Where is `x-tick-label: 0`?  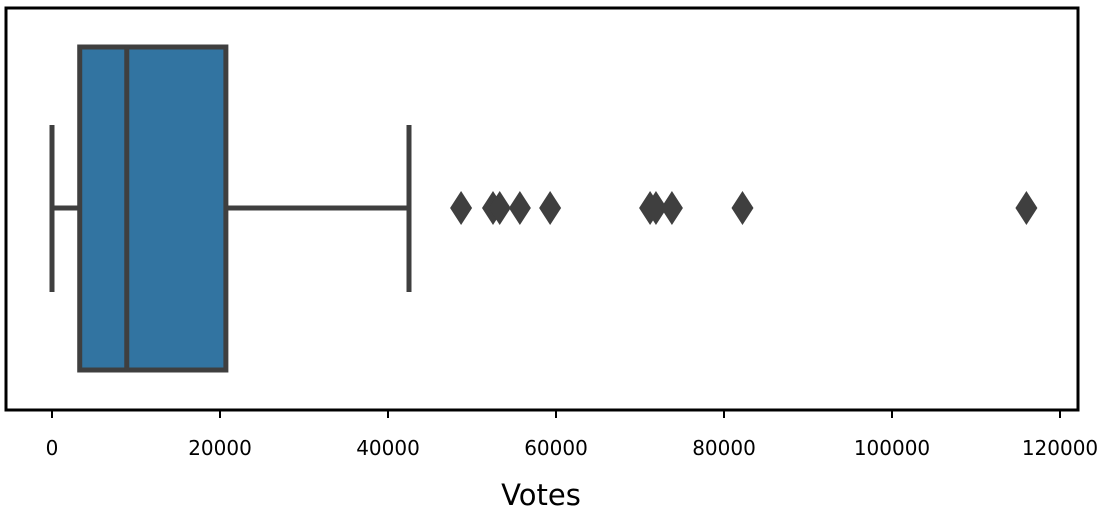 x-tick-label: 0 is located at coordinates (52, 448).